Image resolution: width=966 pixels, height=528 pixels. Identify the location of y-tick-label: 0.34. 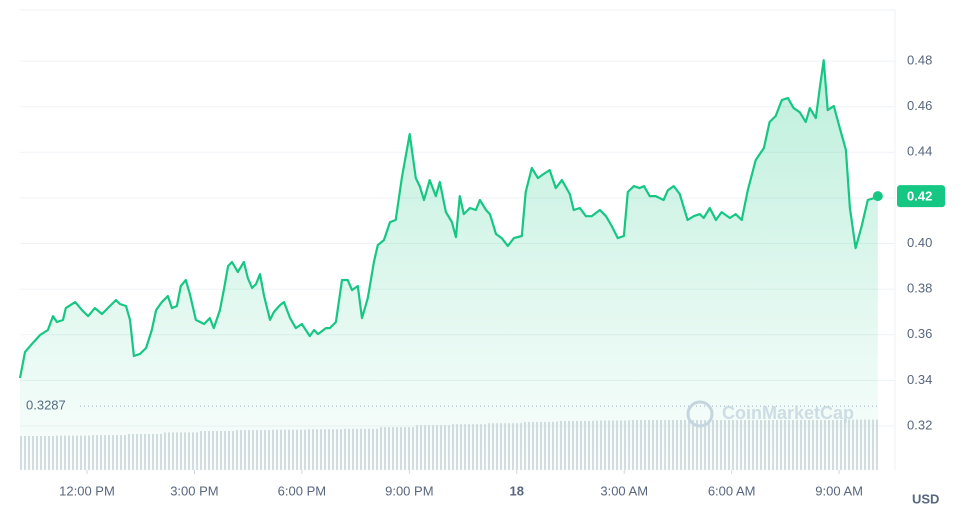
(919, 379).